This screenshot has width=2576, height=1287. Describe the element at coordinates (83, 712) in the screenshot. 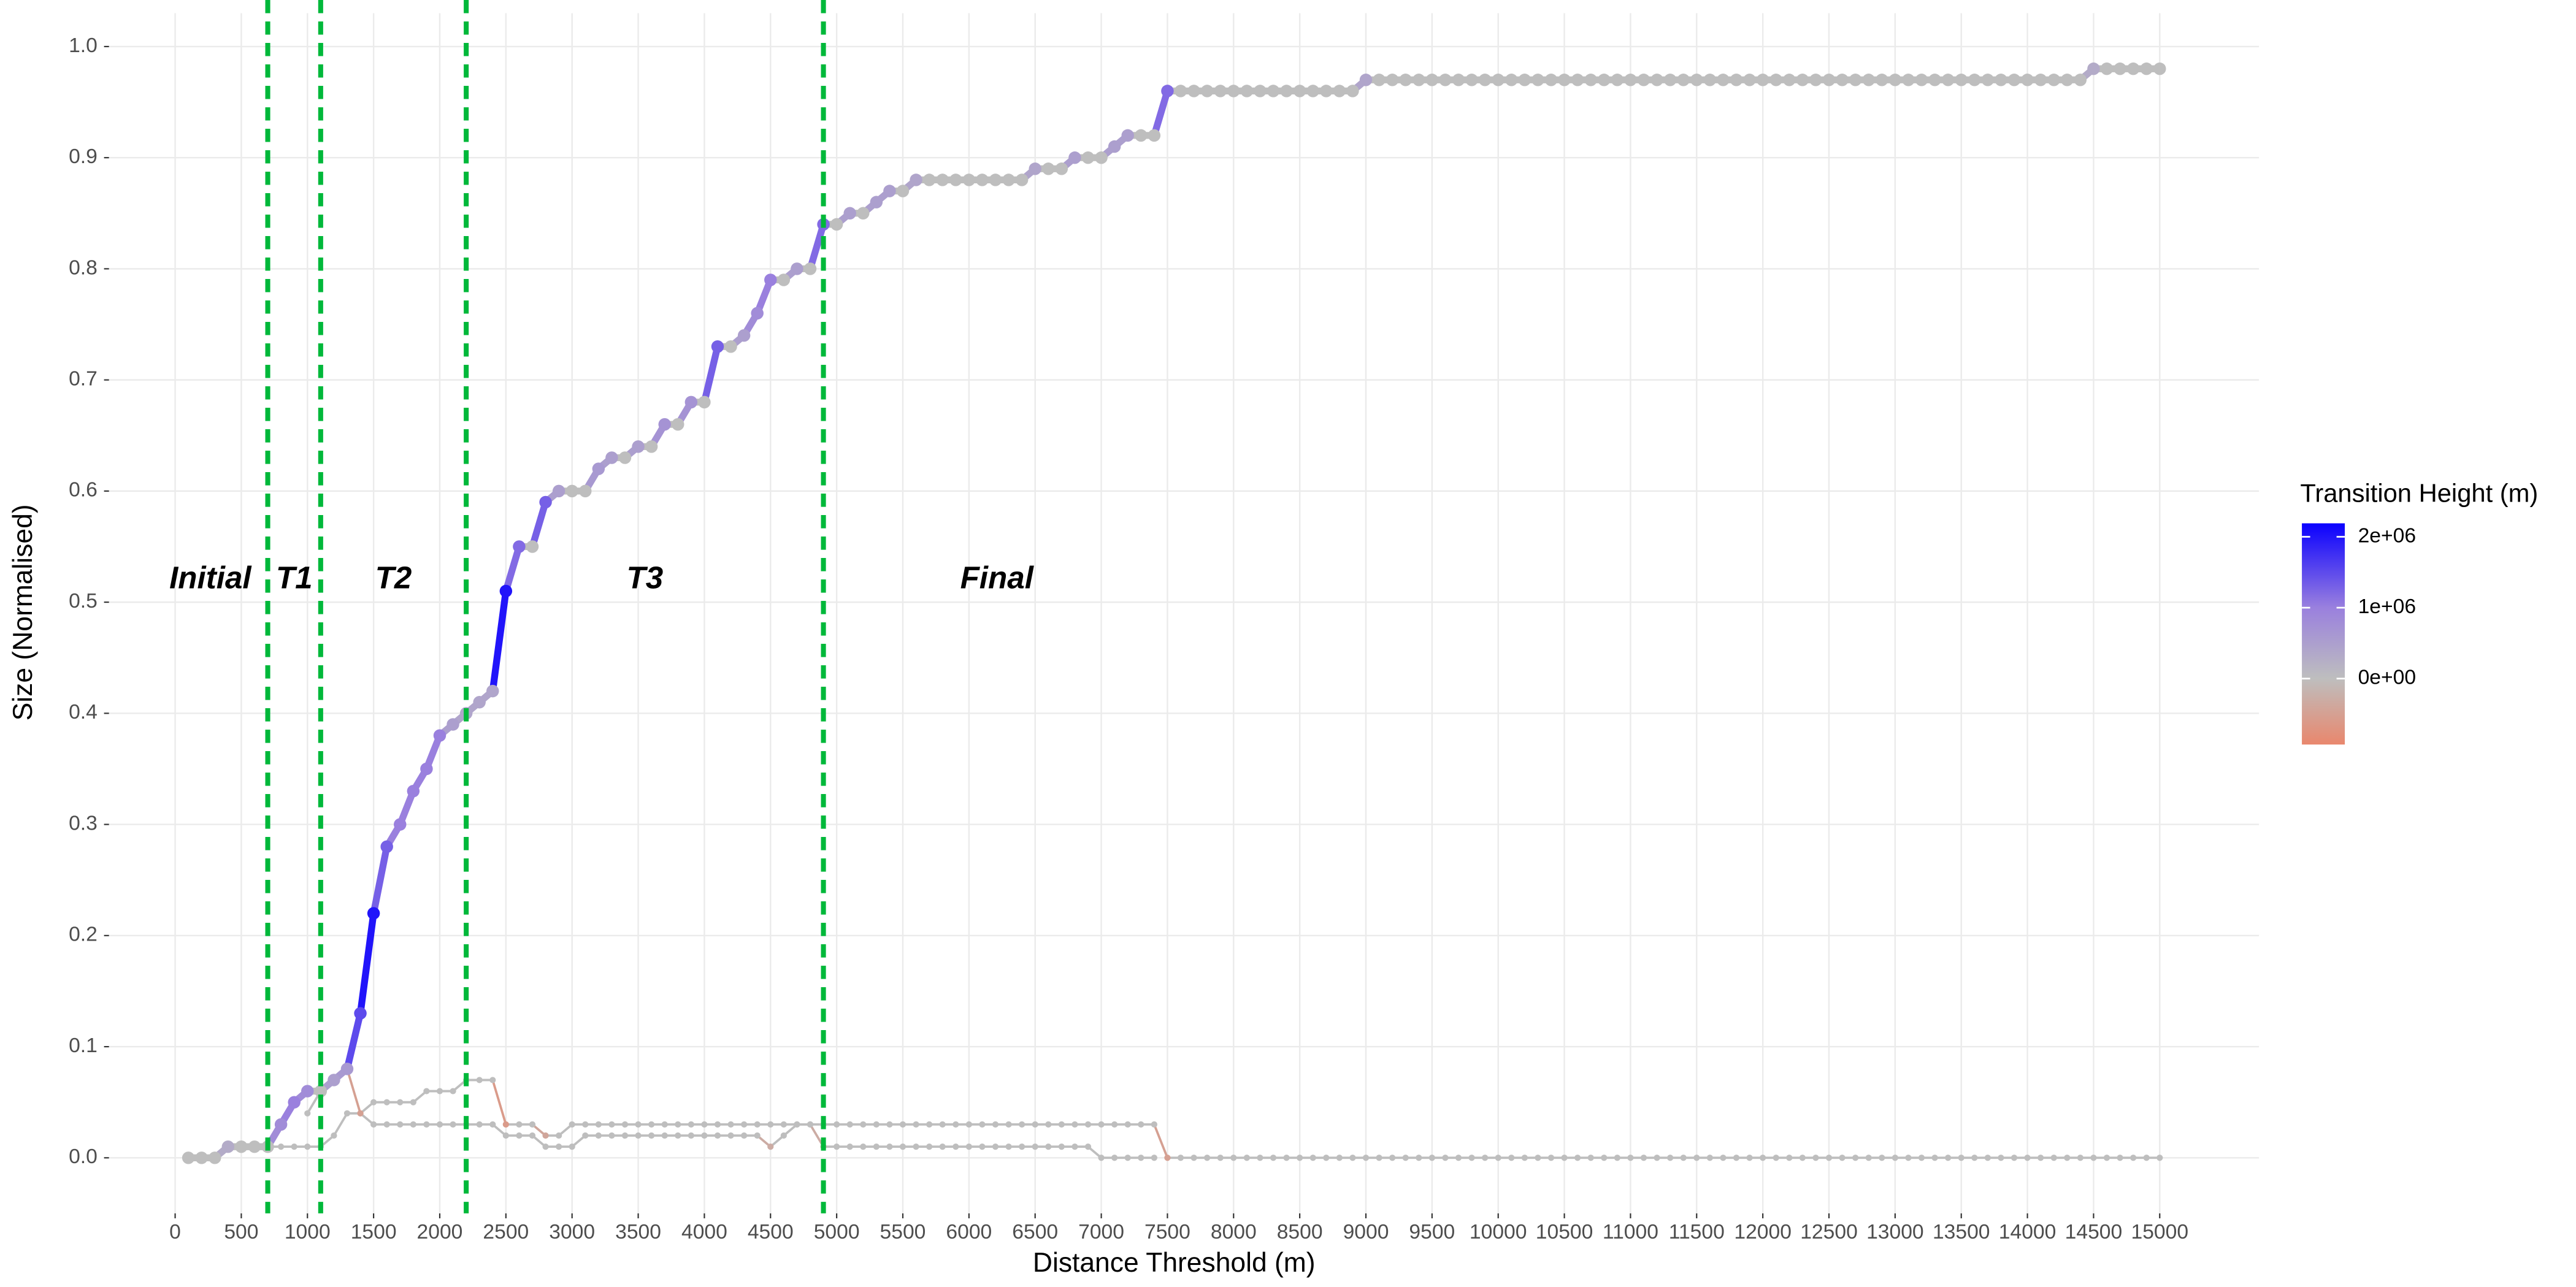

I see `y-tick-label: 0.4` at that location.